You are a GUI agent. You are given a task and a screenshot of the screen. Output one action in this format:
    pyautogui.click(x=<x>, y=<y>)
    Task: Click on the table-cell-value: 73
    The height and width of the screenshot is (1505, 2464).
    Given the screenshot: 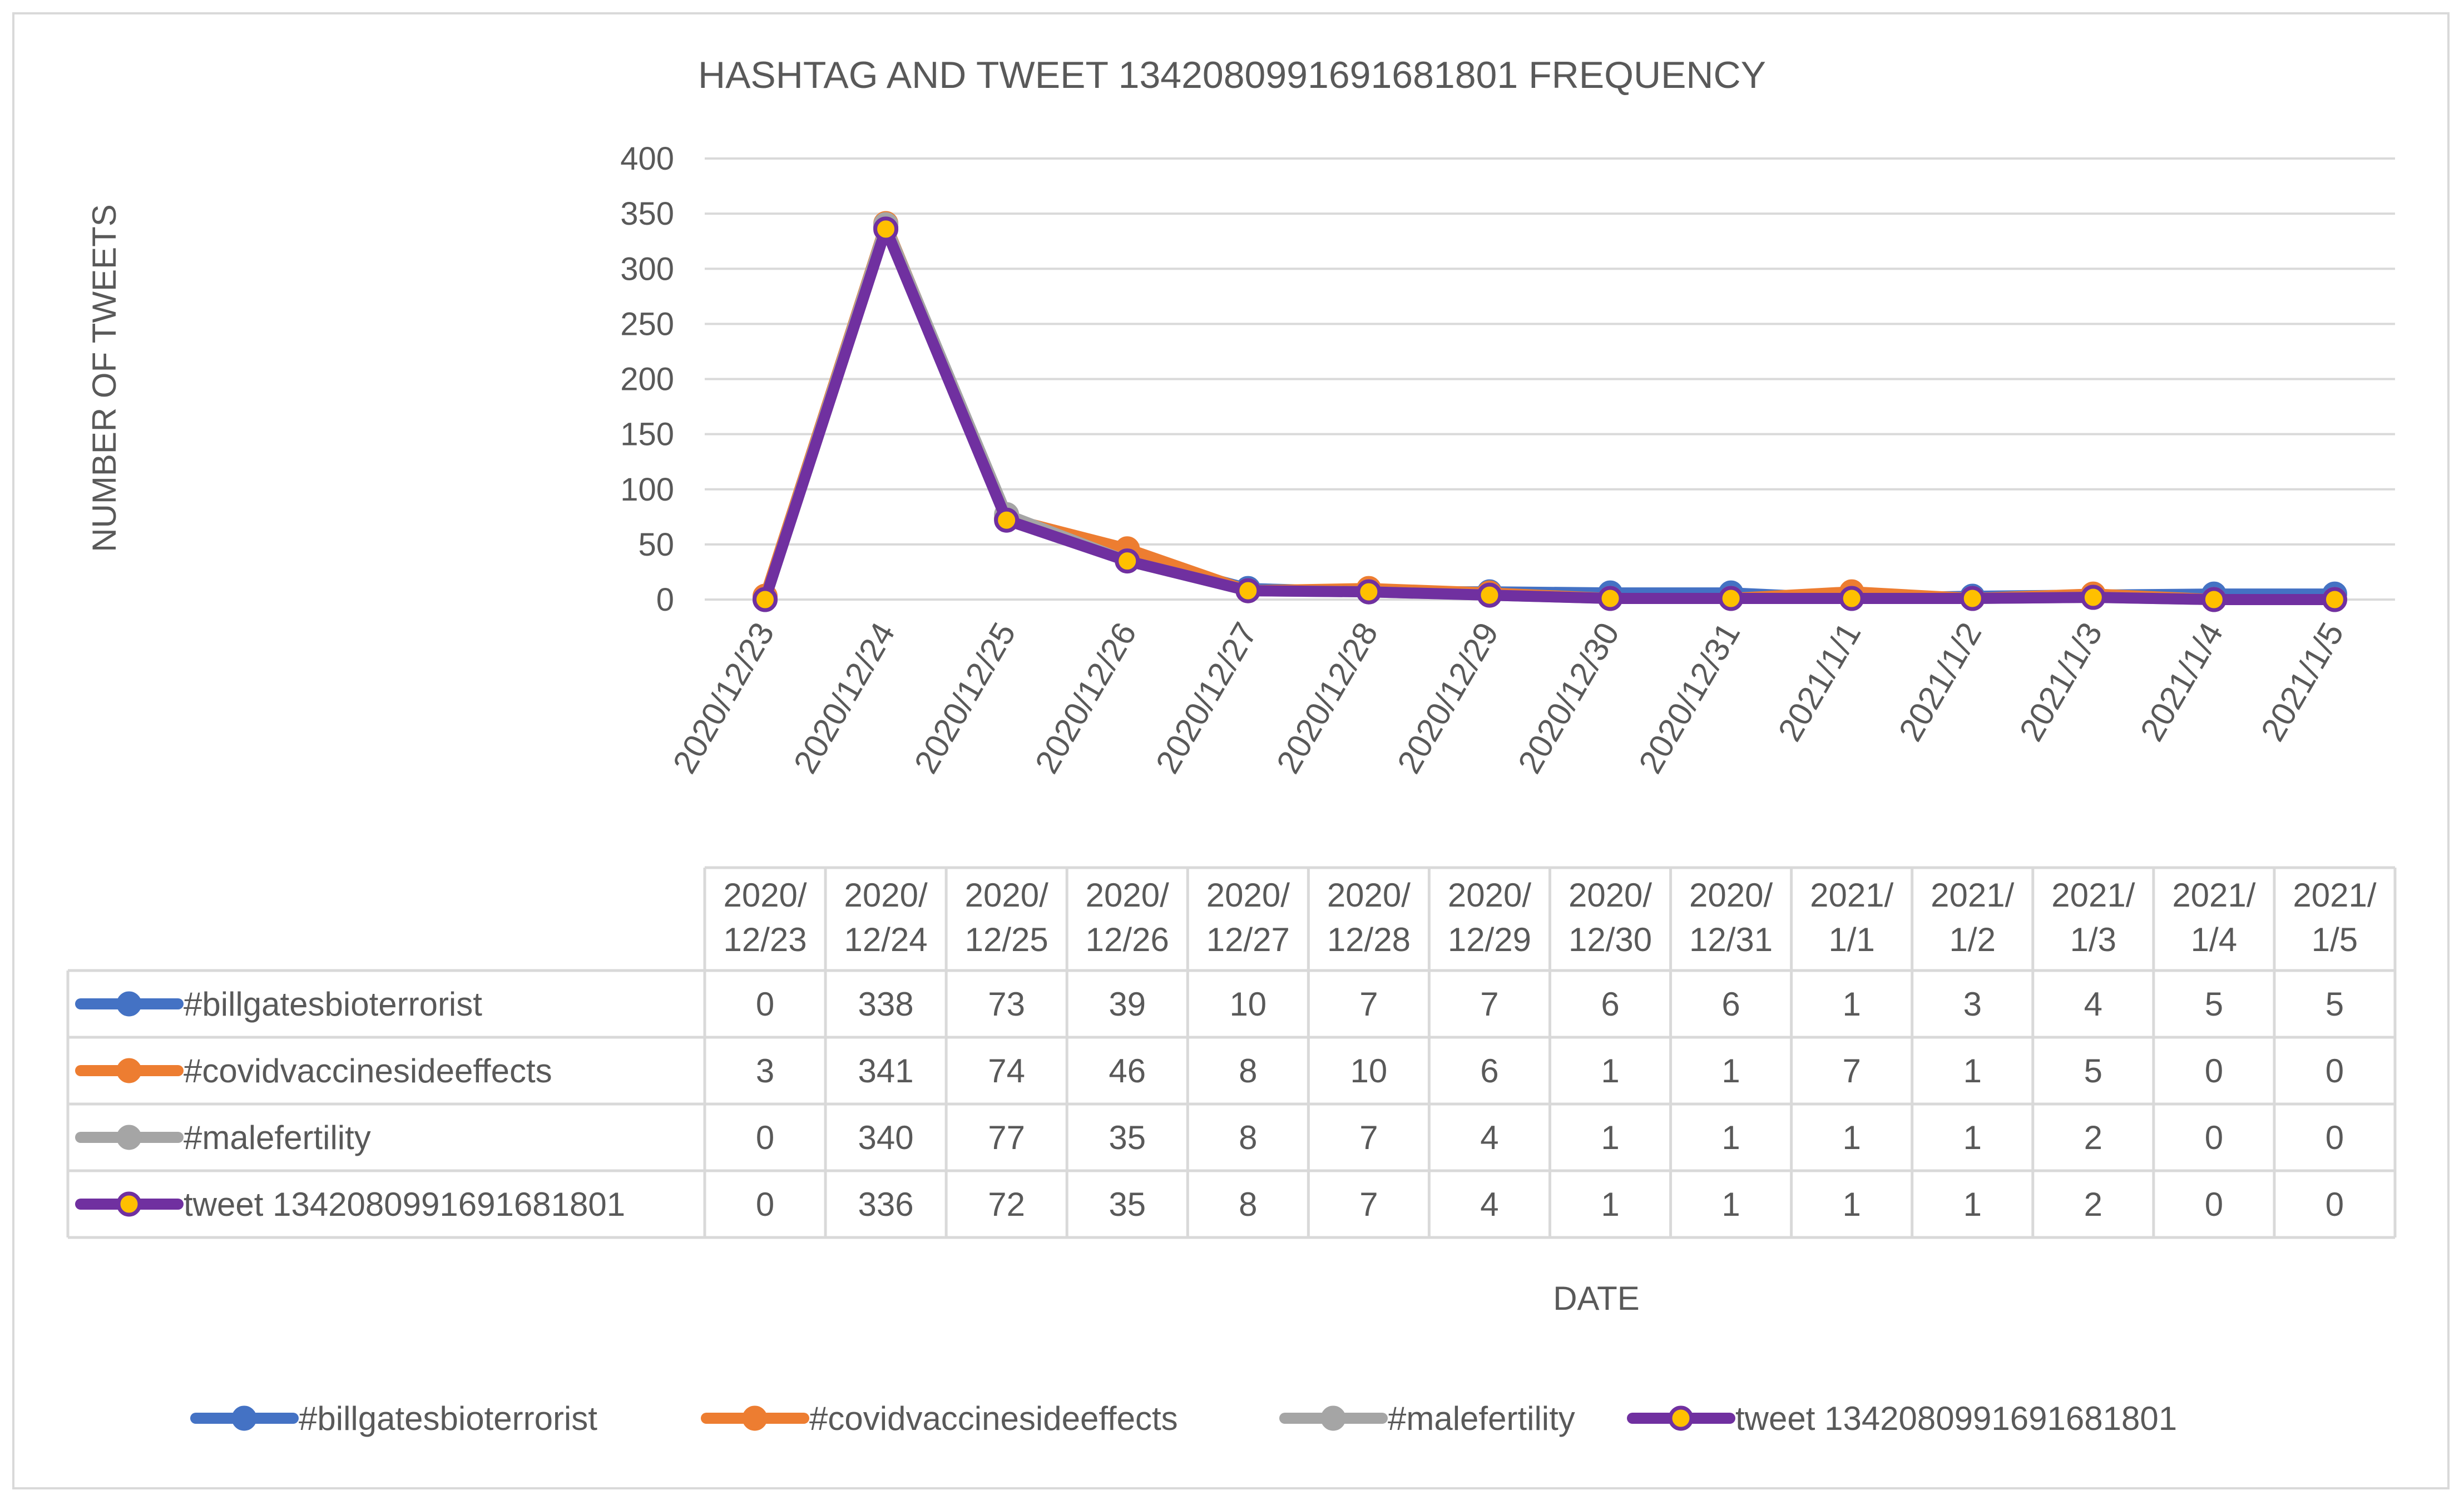 What is the action you would take?
    pyautogui.click(x=1006, y=1005)
    